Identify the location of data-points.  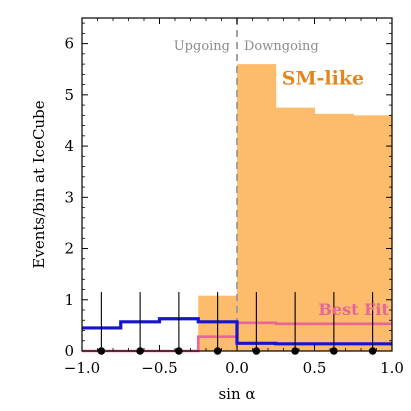
(237, 323).